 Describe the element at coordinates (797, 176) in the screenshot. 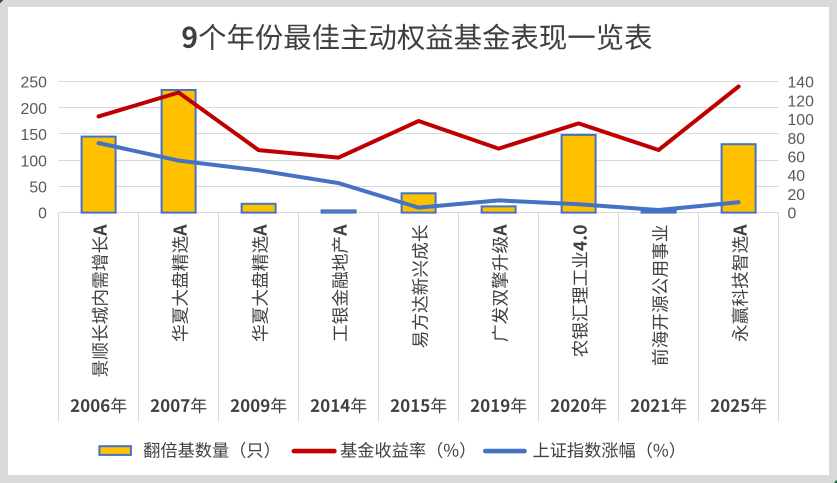

I see `svg-text: 40` at that location.